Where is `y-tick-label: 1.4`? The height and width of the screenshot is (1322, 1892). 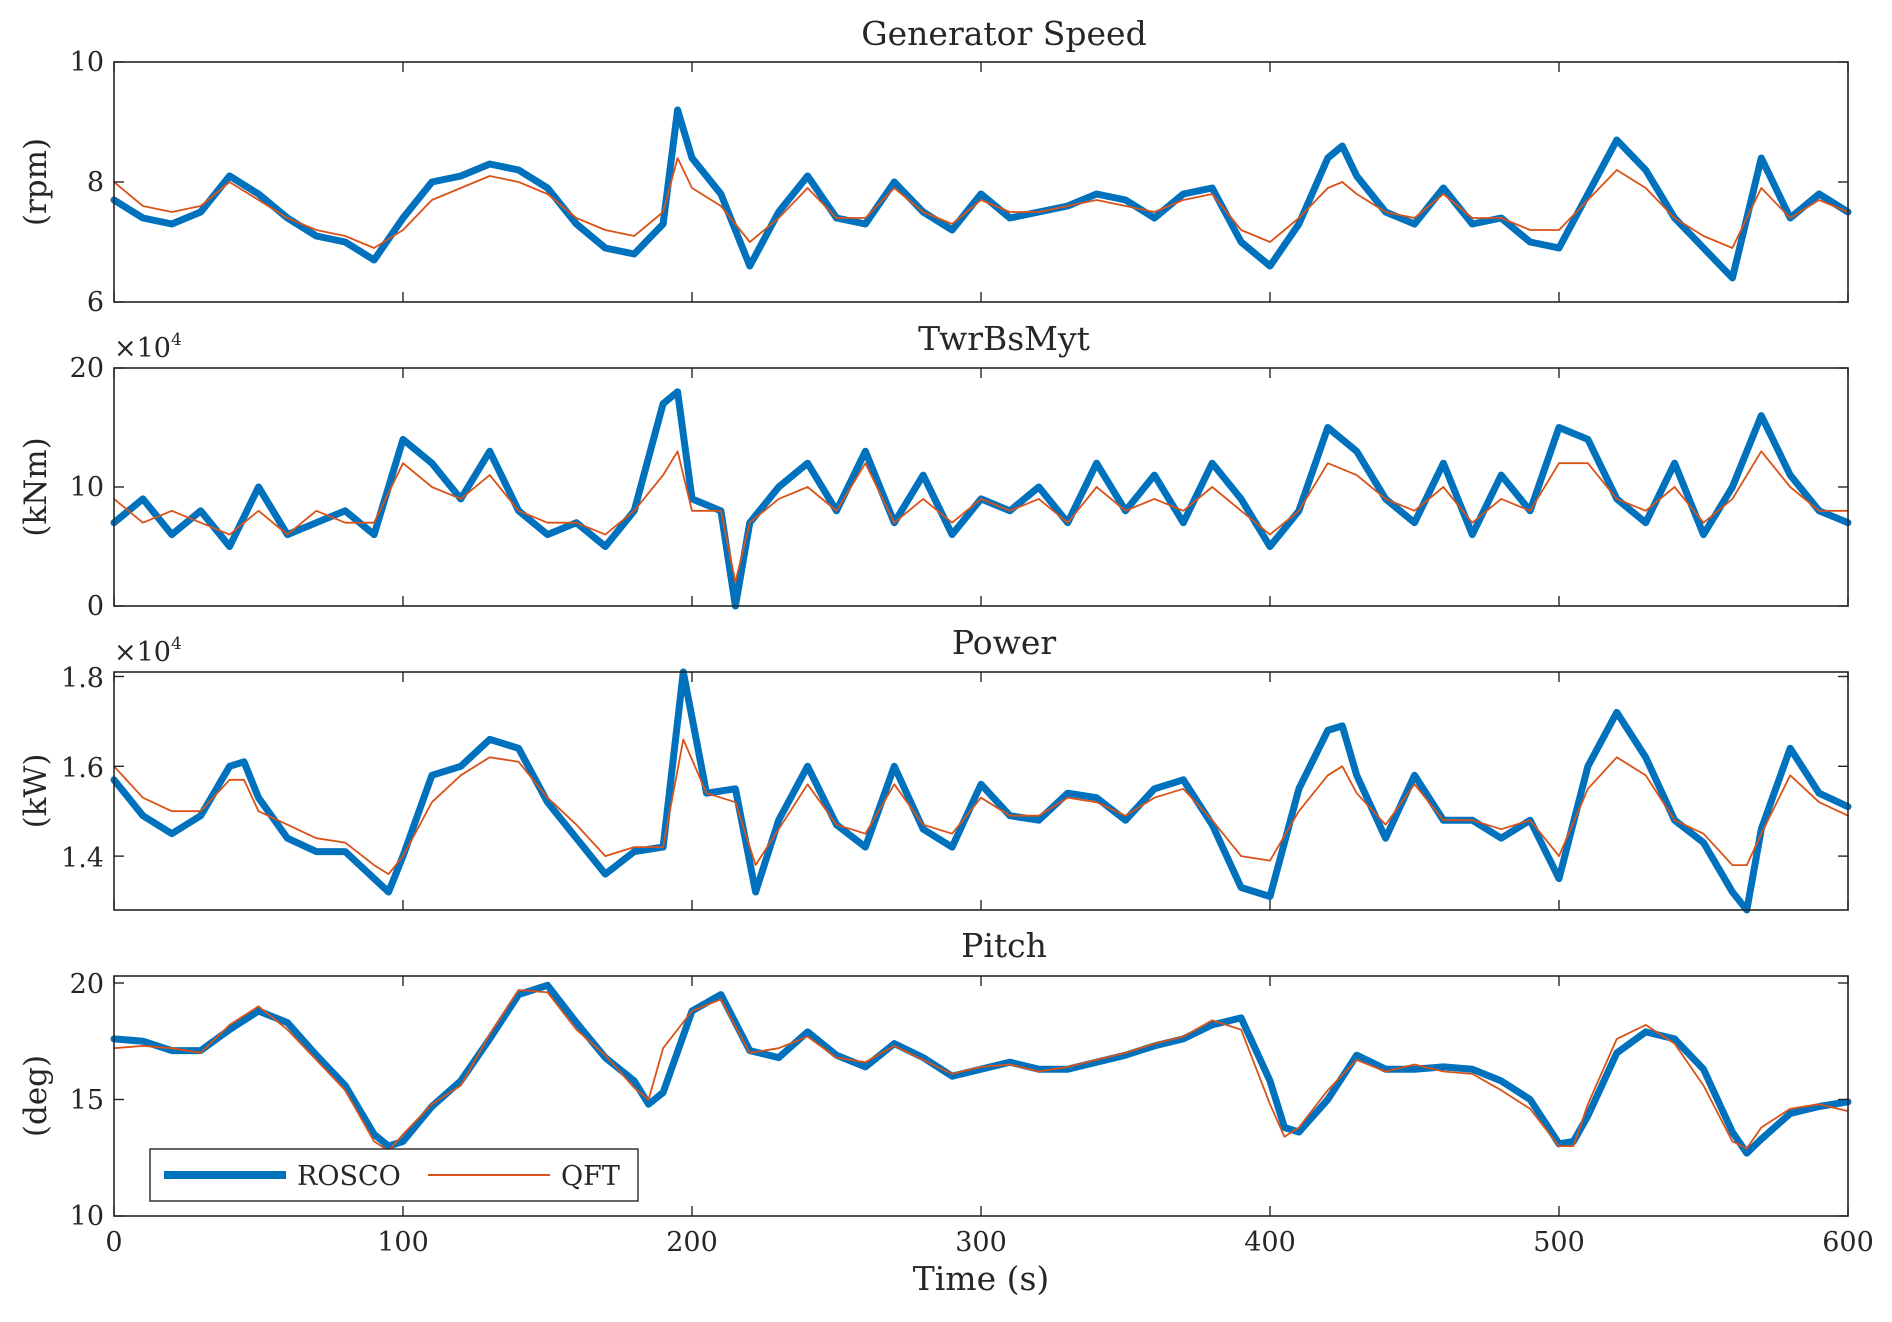
y-tick-label: 1.4 is located at coordinates (82, 858).